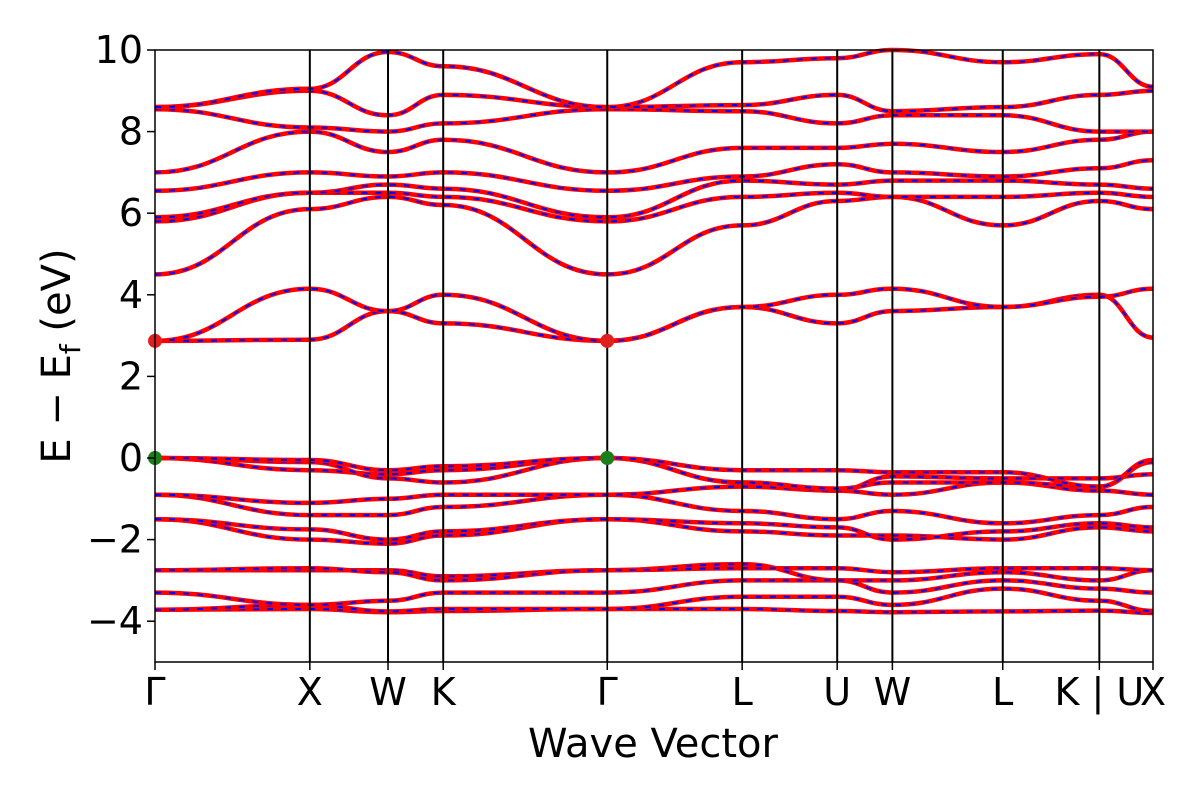 The width and height of the screenshot is (1200, 800). I want to click on y-tick-label: 8, so click(131, 132).